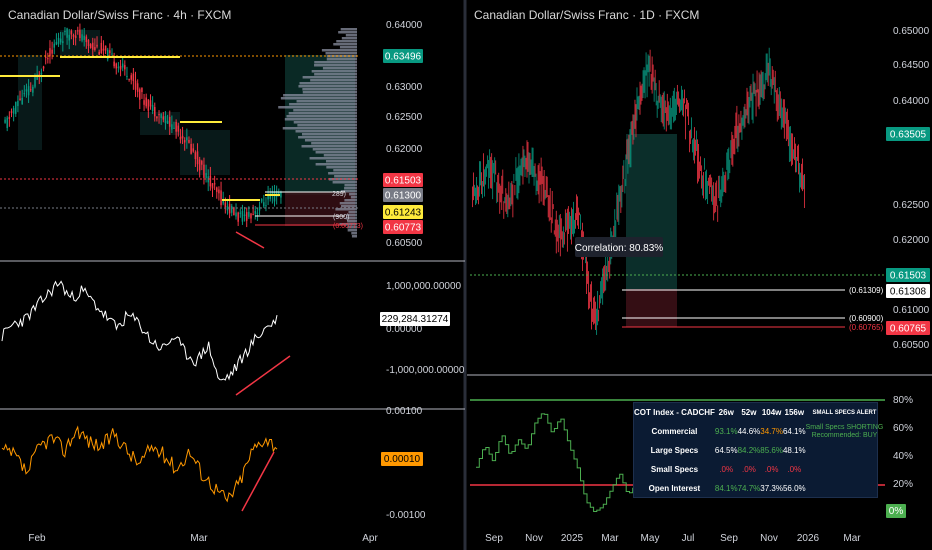 This screenshot has width=932, height=550. Describe the element at coordinates (749, 488) in the screenshot. I see `cot-cell: 74.7%` at that location.